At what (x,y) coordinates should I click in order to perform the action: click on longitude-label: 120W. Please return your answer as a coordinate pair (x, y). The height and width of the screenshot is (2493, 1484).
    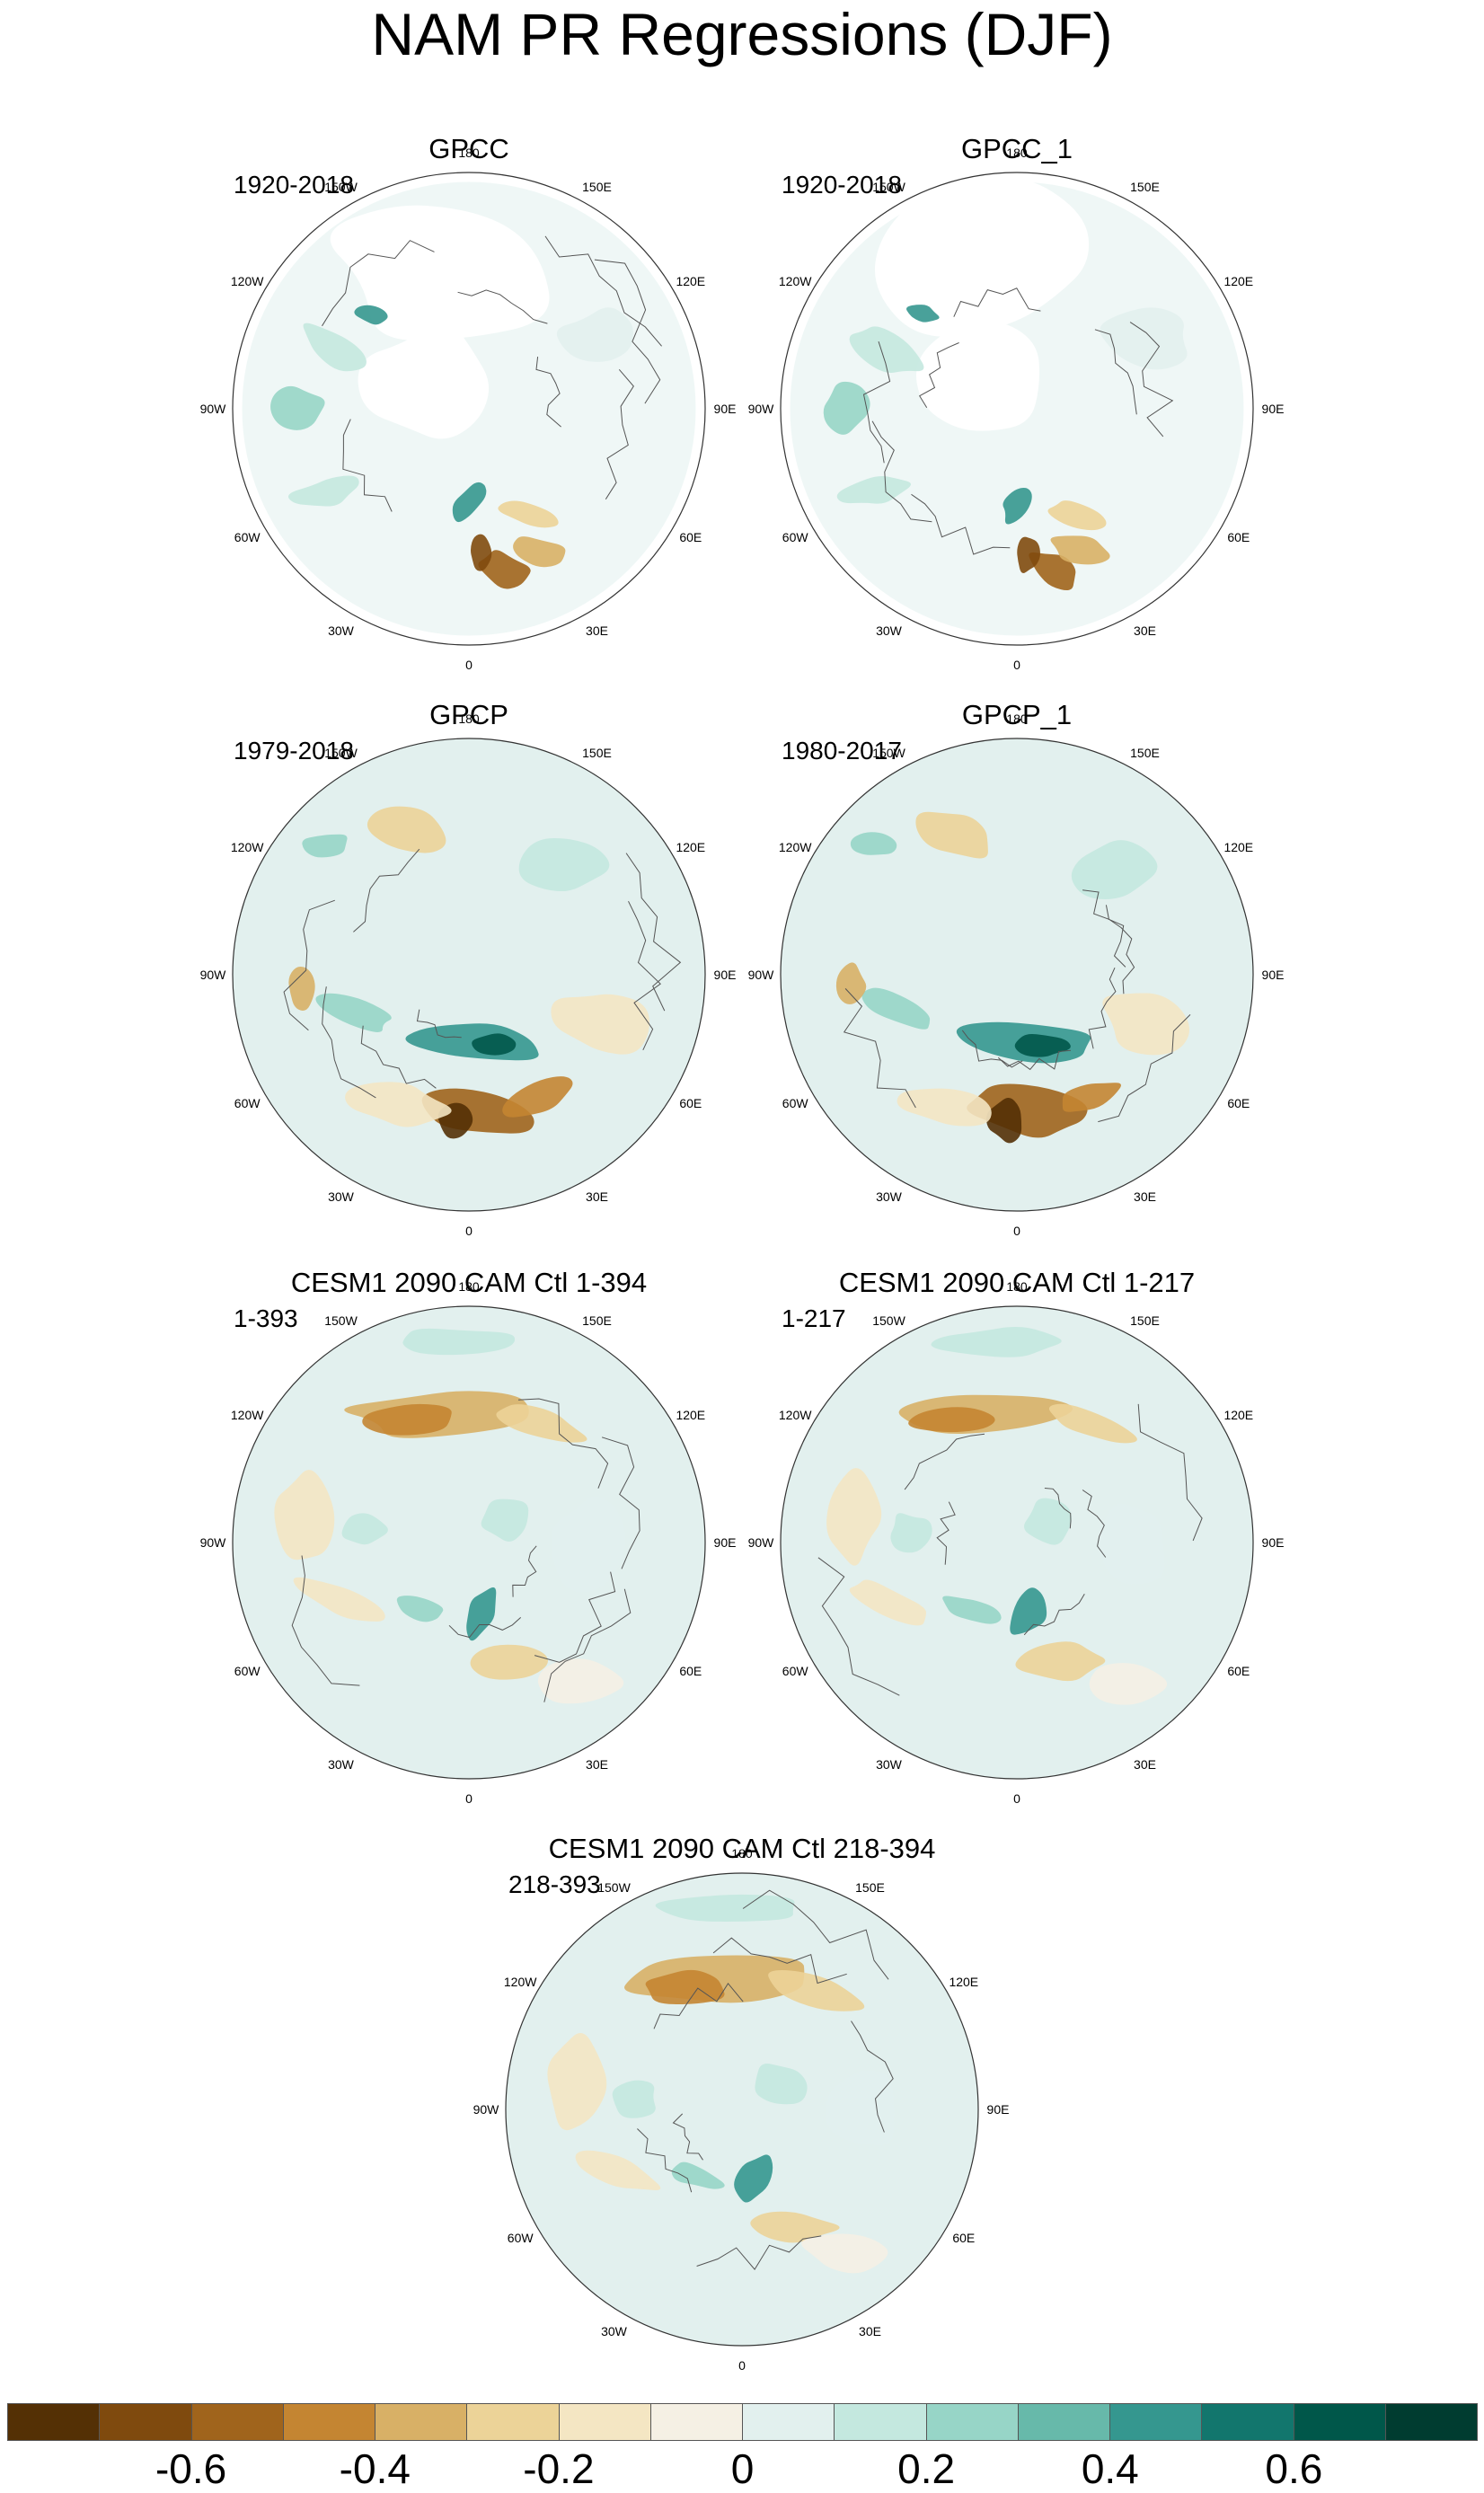
    Looking at the image, I should click on (247, 1414).